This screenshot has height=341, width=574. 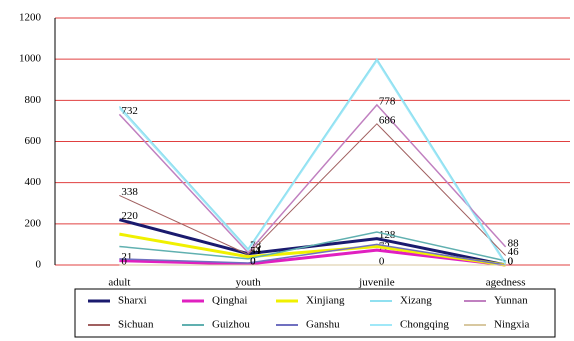 I want to click on legend-box, so click(x=315, y=313).